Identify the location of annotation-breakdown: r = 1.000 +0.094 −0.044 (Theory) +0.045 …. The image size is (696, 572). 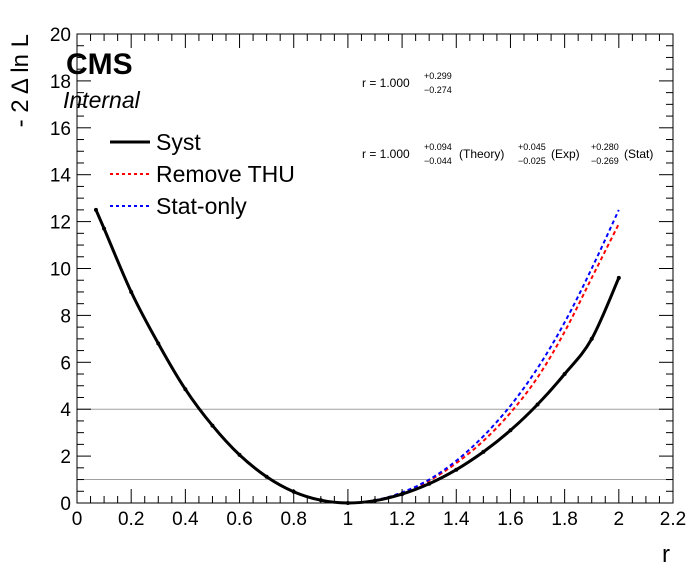
(507, 154).